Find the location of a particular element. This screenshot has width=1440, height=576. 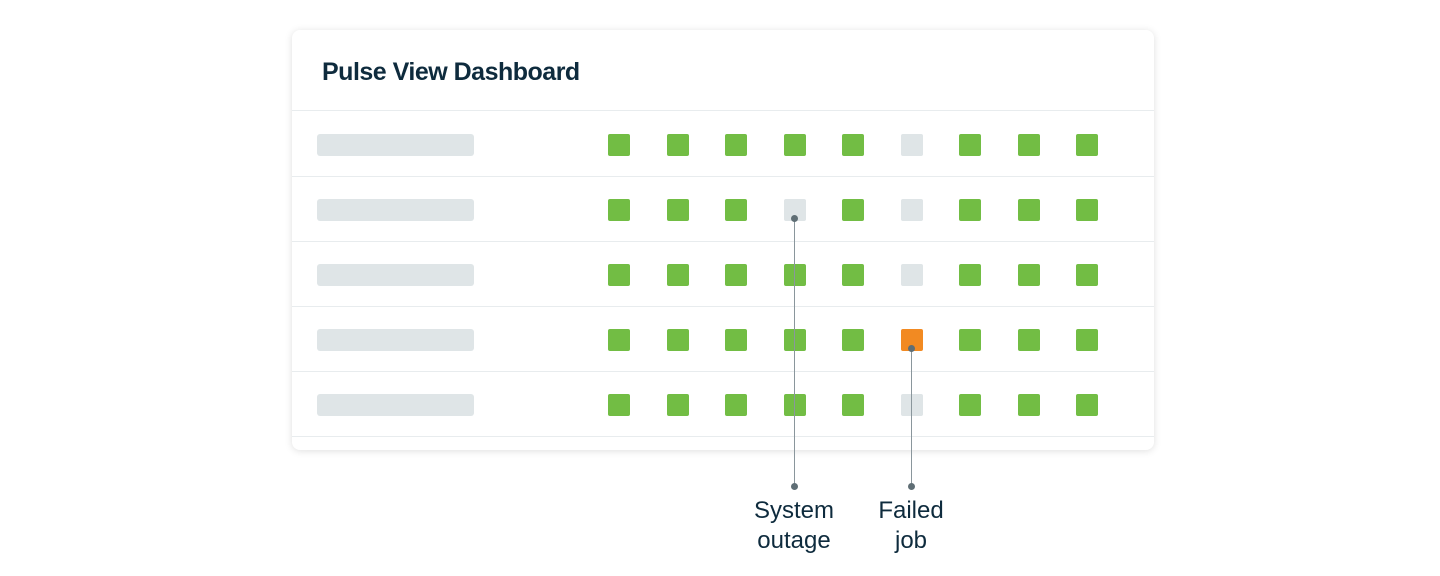

divider is located at coordinates (723, 110).